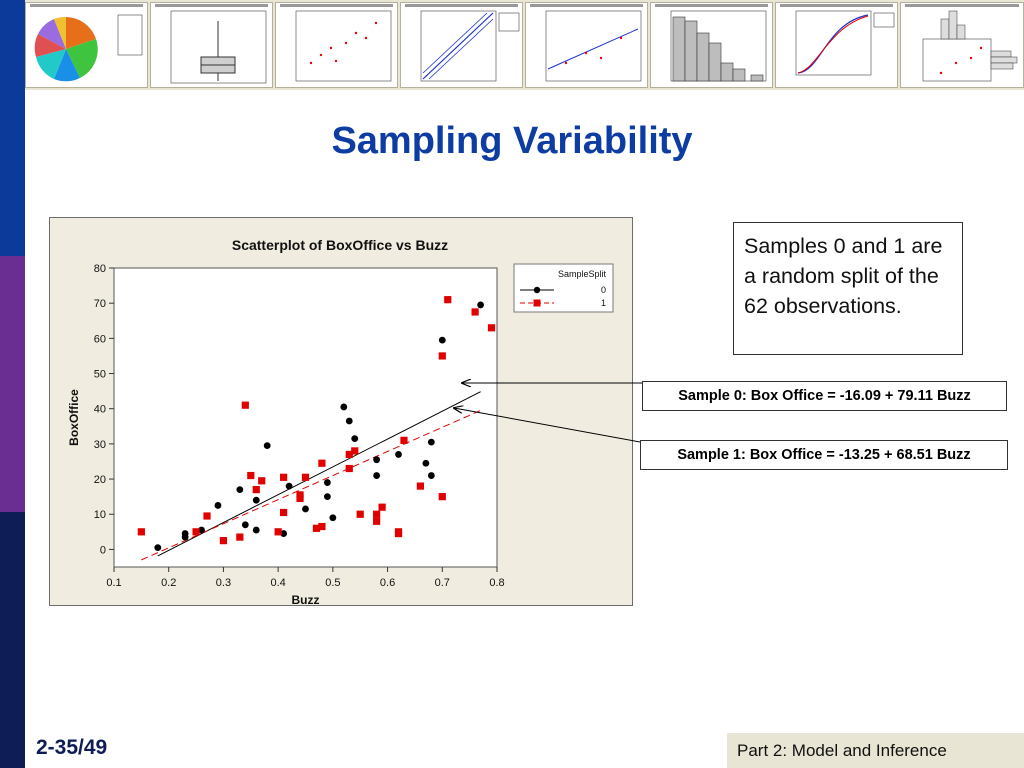  Describe the element at coordinates (332, 583) in the screenshot. I see `x-tick-label: 0.5` at that location.